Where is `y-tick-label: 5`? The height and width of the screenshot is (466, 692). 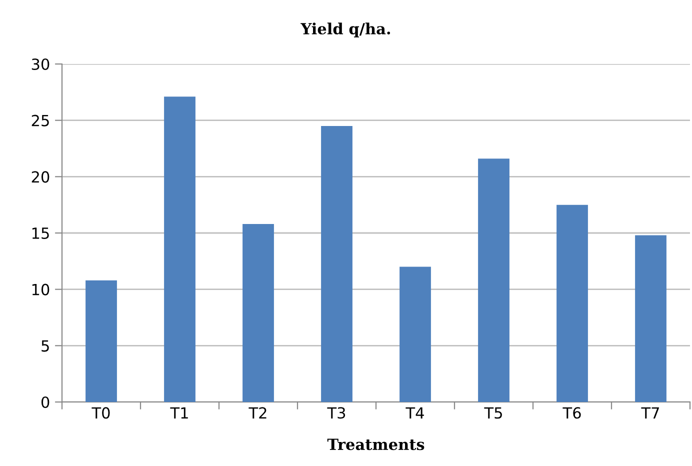 y-tick-label: 5 is located at coordinates (45, 346).